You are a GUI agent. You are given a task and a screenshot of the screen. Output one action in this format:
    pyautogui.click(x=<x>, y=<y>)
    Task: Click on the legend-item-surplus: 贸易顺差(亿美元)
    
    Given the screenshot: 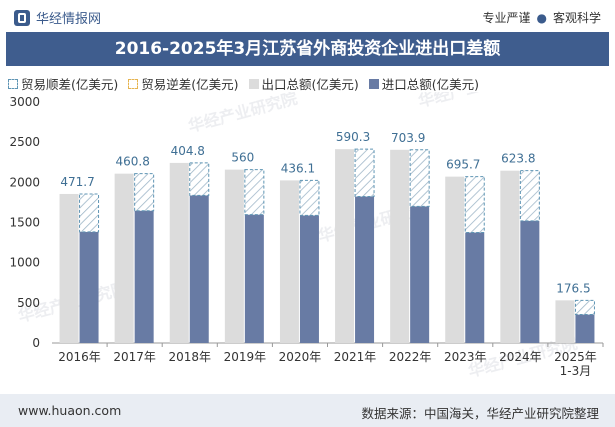 What is the action you would take?
    pyautogui.click(x=63, y=83)
    